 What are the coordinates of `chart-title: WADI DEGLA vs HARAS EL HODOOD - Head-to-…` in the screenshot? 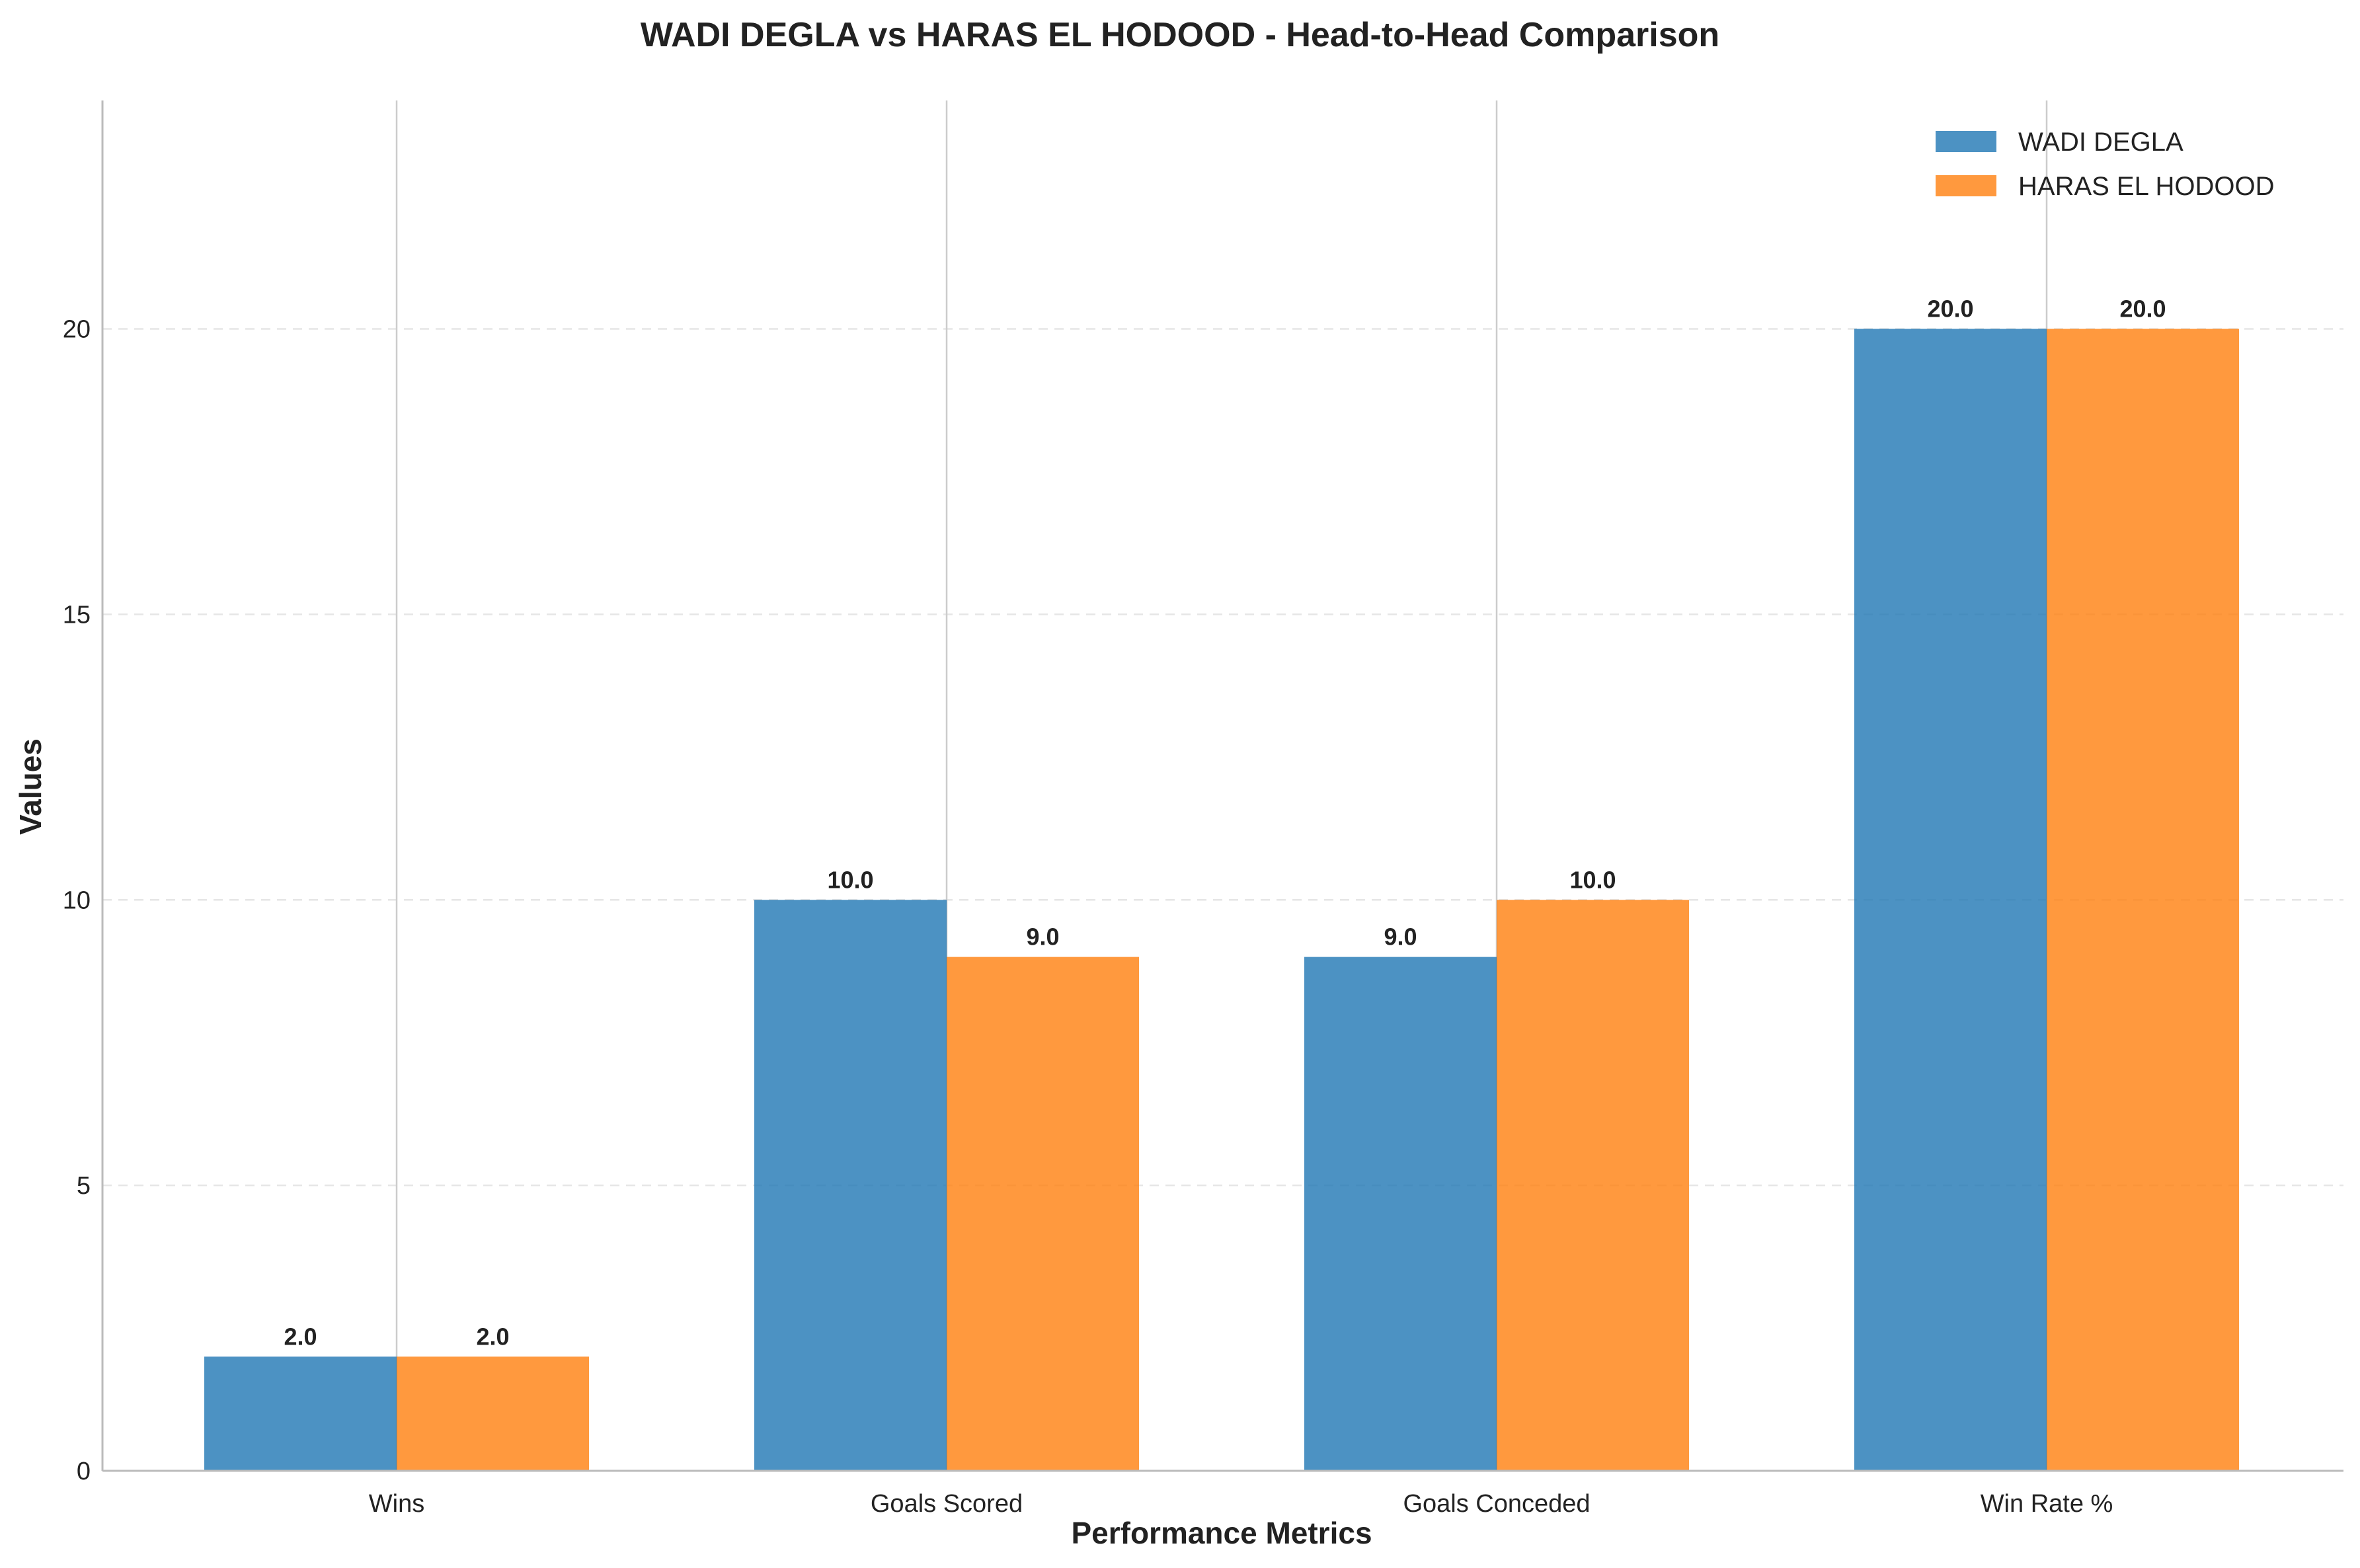 It's located at (1180, 35).